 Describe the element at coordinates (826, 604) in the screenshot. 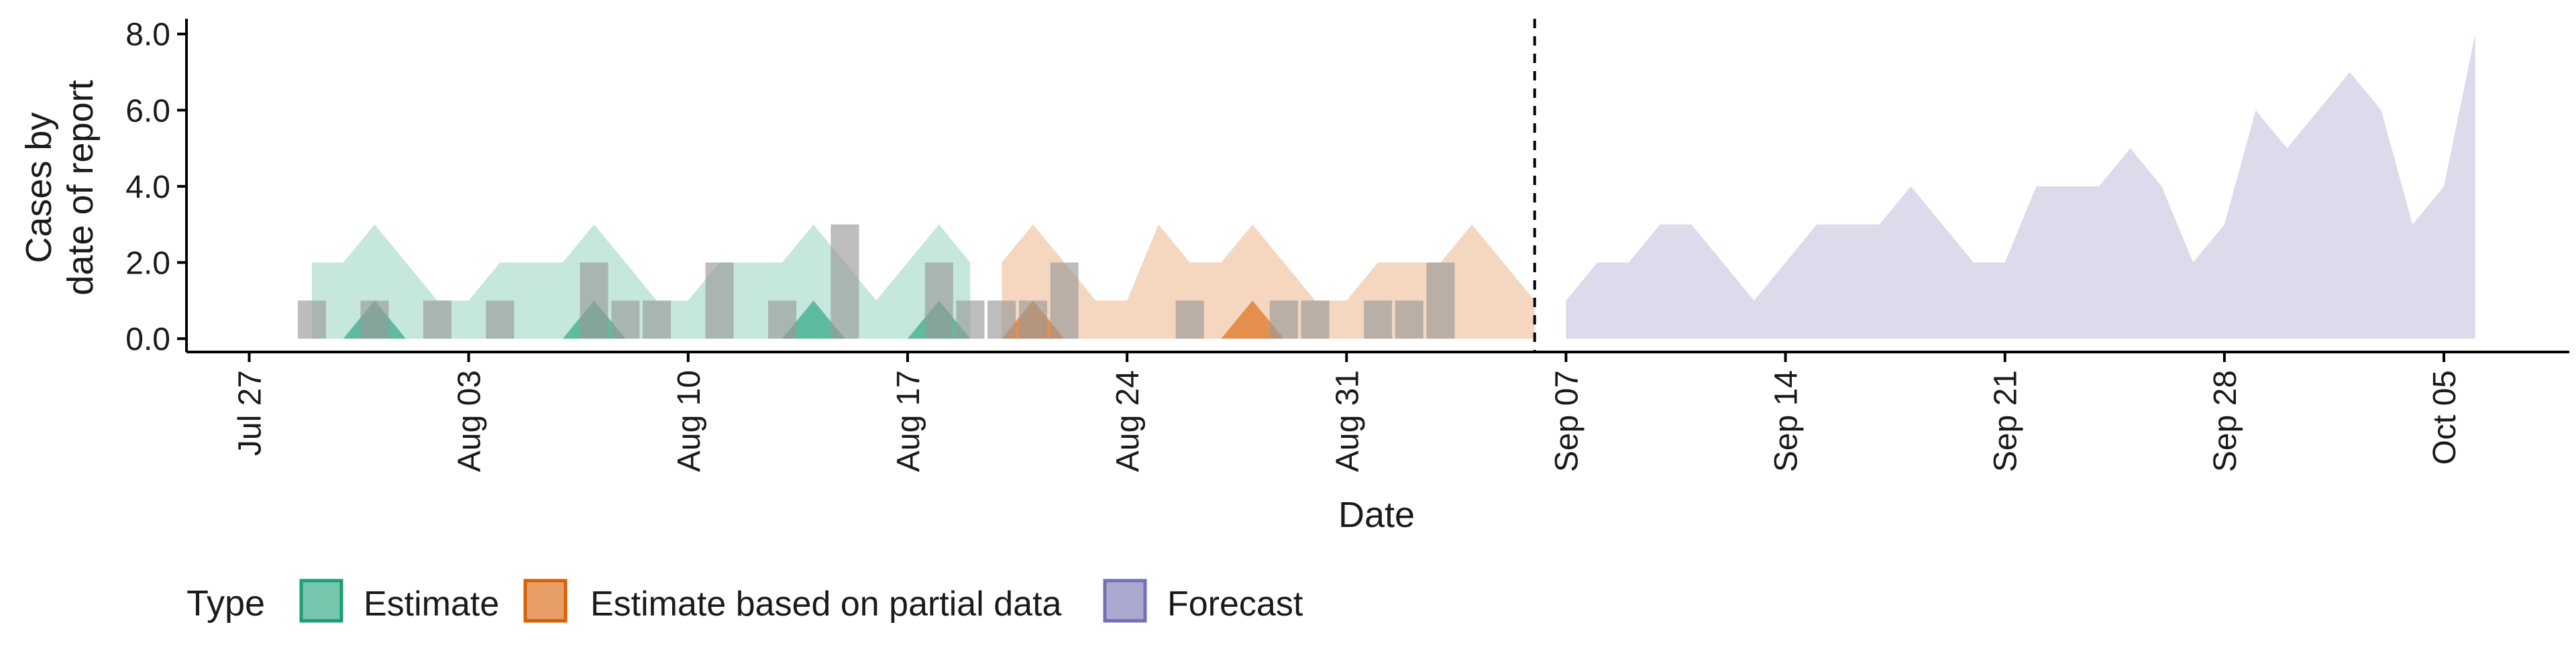

I see `legend-label-1: Estimate based on partial data` at that location.